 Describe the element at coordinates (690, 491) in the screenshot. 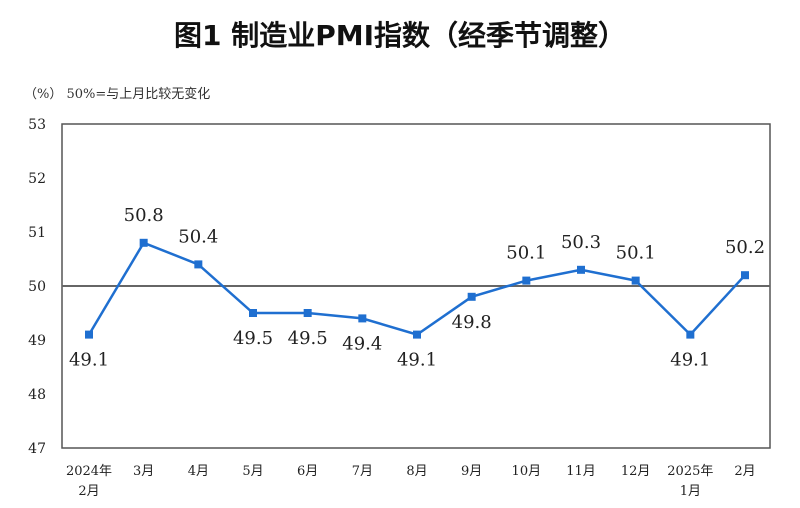

I see `x-tick-label: 1月` at that location.